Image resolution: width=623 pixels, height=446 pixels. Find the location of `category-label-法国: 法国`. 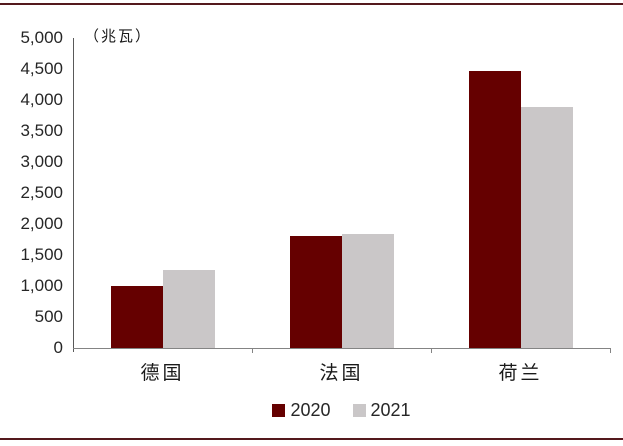

category-label-法国: 法国 is located at coordinates (341, 373).